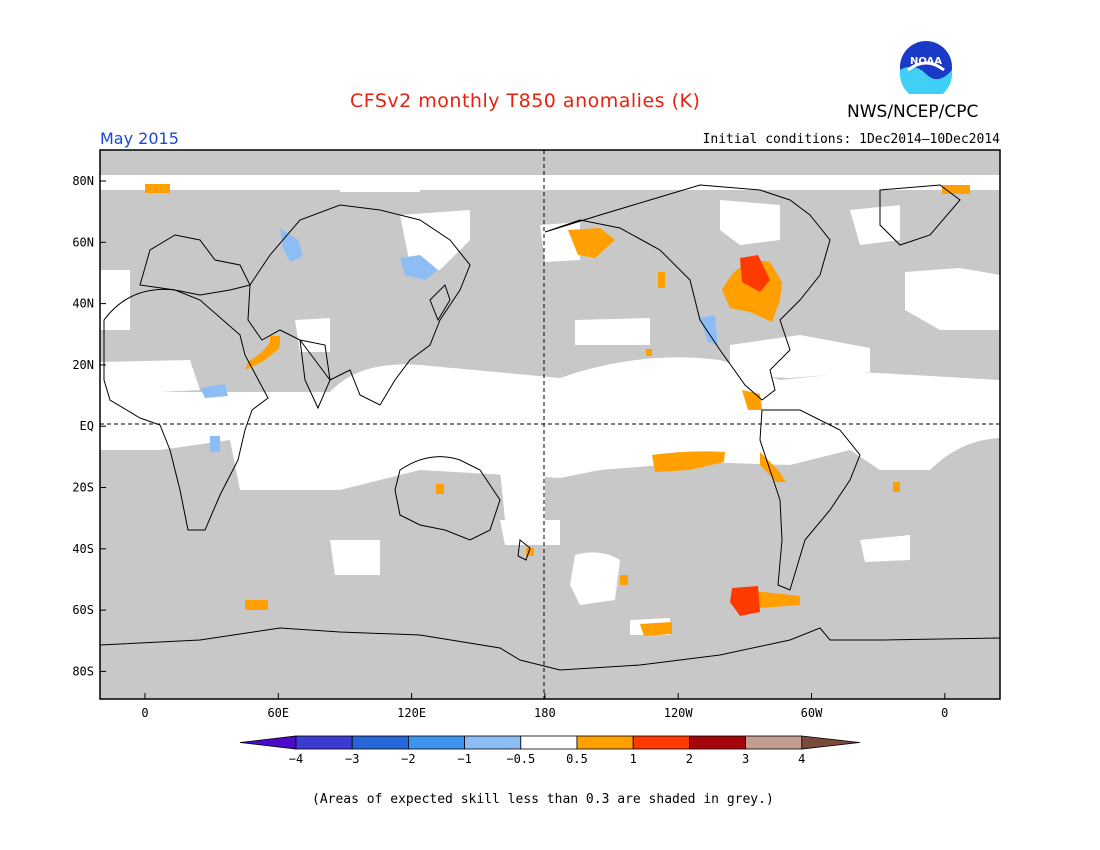 The width and height of the screenshot is (1100, 850). Describe the element at coordinates (688, 461) in the screenshot. I see `east-pacific-warm-anomaly` at that location.